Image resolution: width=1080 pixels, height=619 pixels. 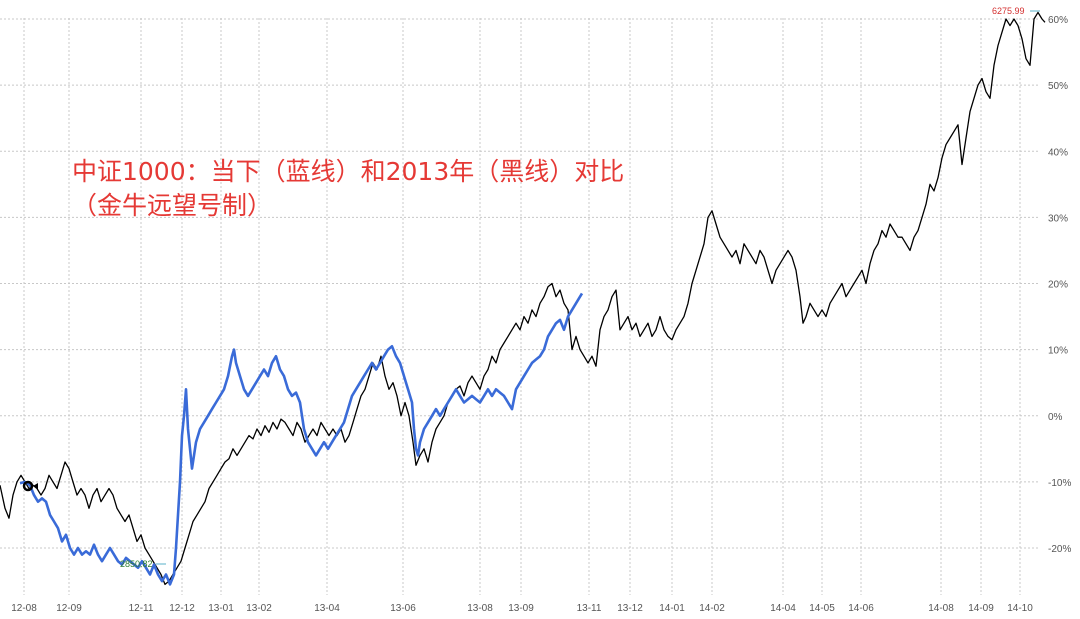 I want to click on x-tick-label: 13-11, so click(x=589, y=608).